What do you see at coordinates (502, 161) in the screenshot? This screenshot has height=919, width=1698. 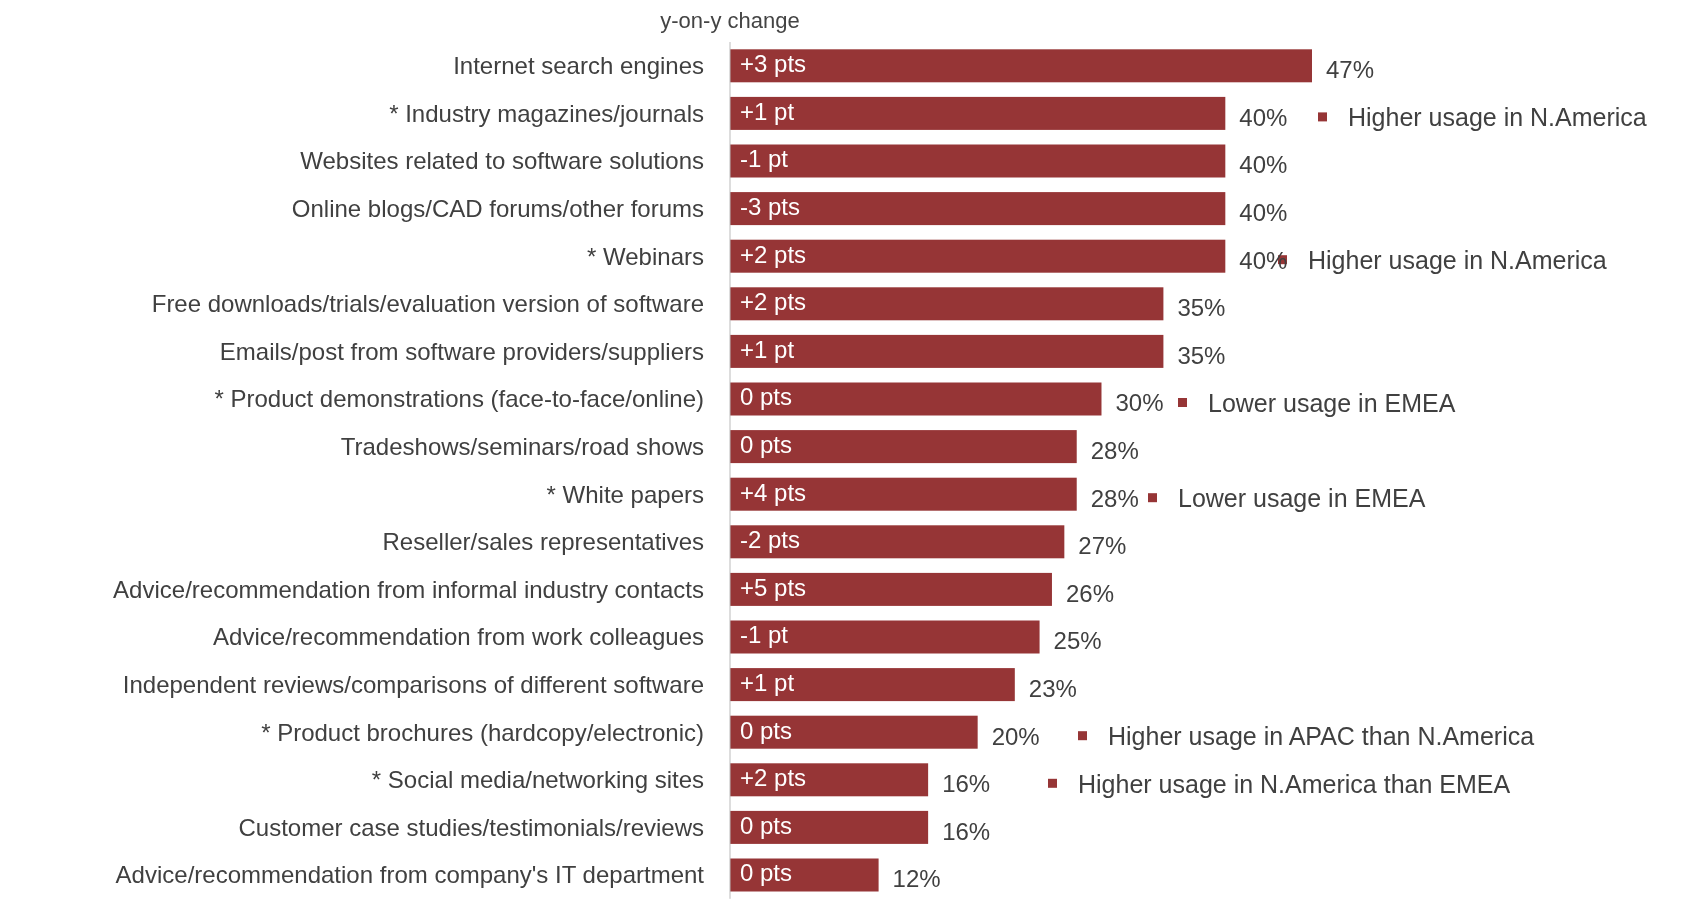 I see `y-tick-label: Websites related to software solutions` at bounding box center [502, 161].